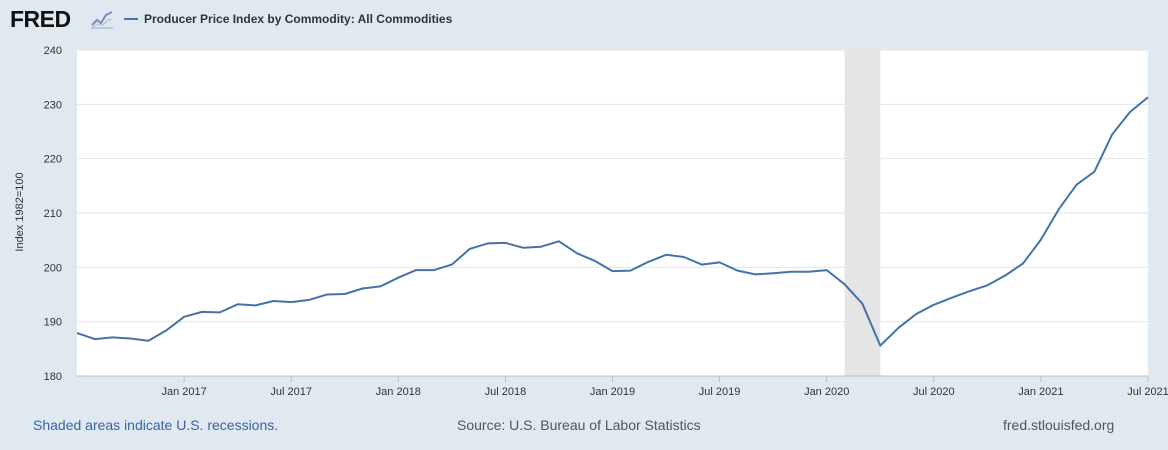 This screenshot has width=1168, height=450. What do you see at coordinates (53, 51) in the screenshot?
I see `y-tick-label: 240` at bounding box center [53, 51].